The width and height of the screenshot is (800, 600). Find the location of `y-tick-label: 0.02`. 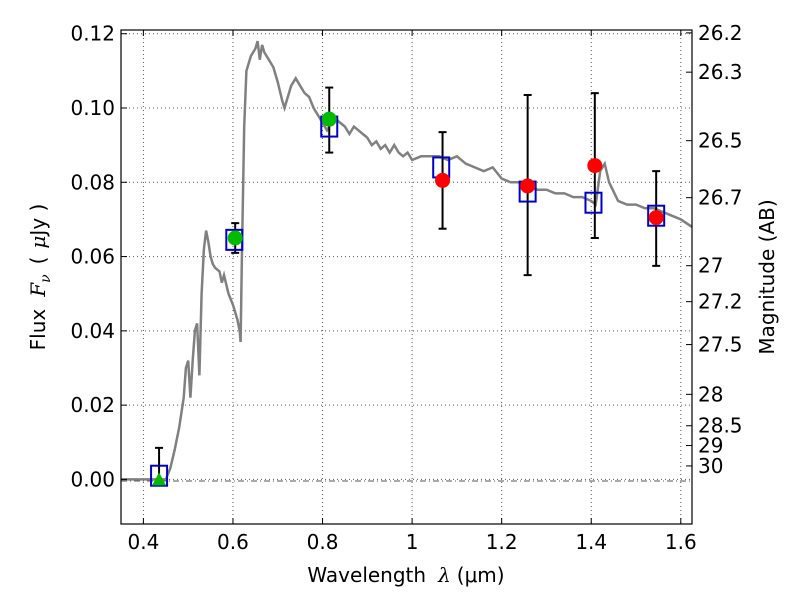

y-tick-label: 0.02 is located at coordinates (92, 405).